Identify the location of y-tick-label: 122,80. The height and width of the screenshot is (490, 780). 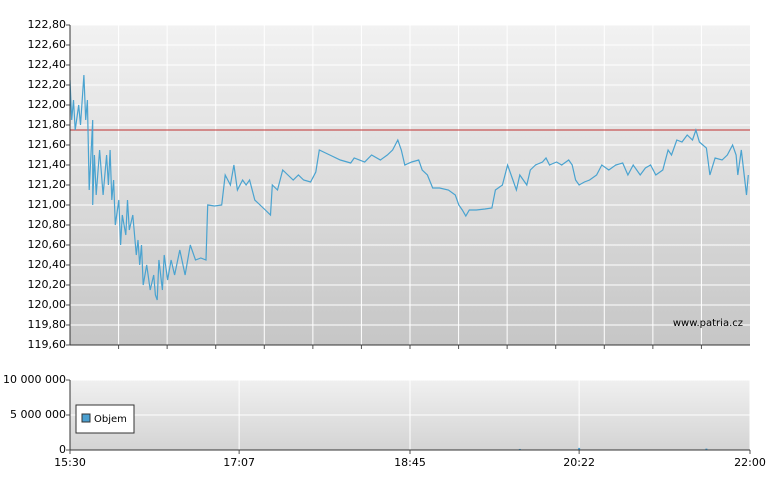
(47, 24).